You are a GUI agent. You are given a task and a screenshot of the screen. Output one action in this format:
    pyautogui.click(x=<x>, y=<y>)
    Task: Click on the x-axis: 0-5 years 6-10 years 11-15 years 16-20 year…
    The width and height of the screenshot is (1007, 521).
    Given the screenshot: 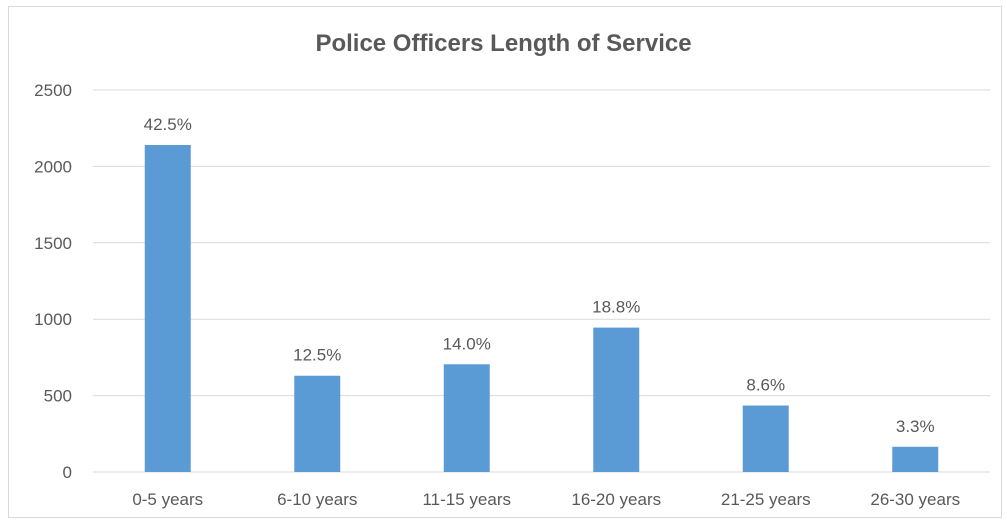 What is the action you would take?
    pyautogui.click(x=546, y=499)
    